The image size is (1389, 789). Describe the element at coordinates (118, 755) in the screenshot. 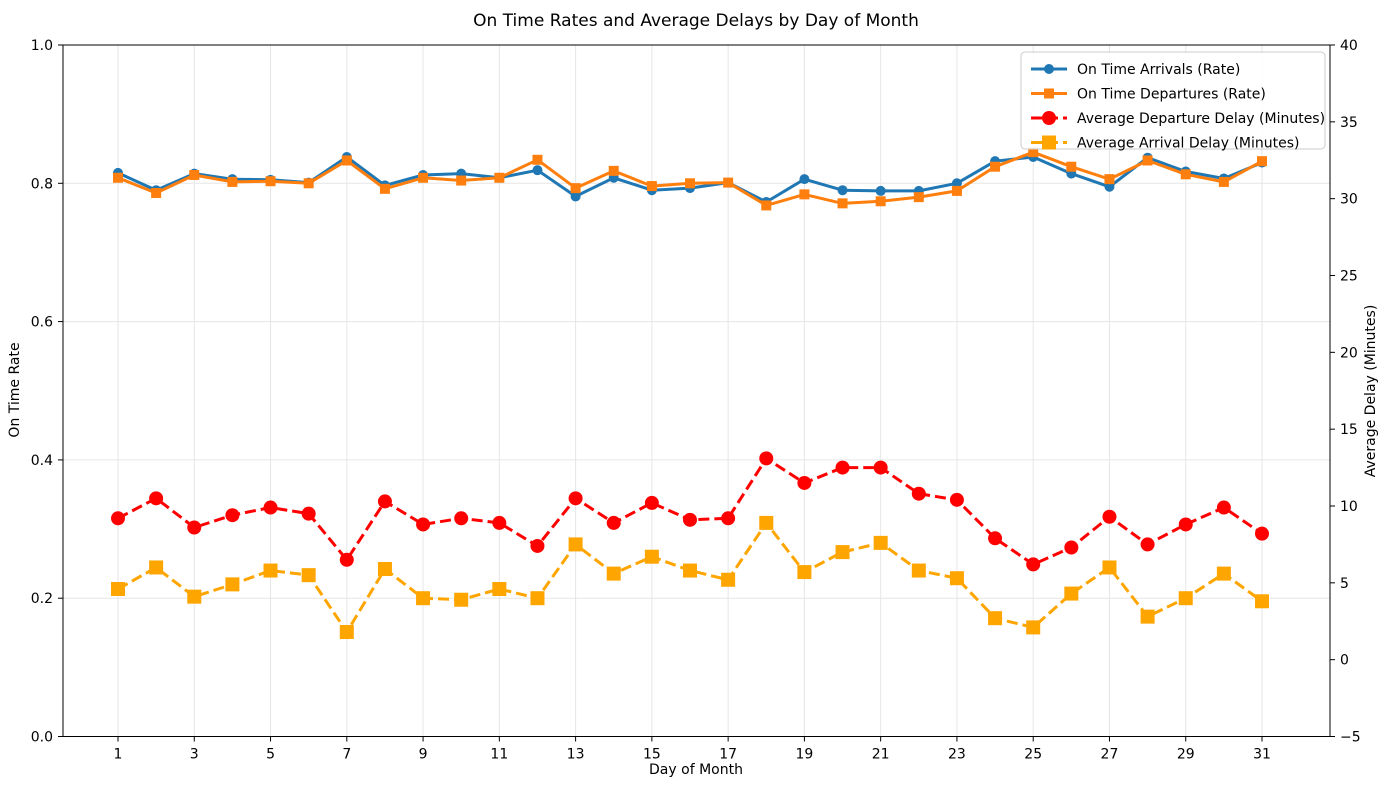

I see `x-tick-label: 1` at that location.